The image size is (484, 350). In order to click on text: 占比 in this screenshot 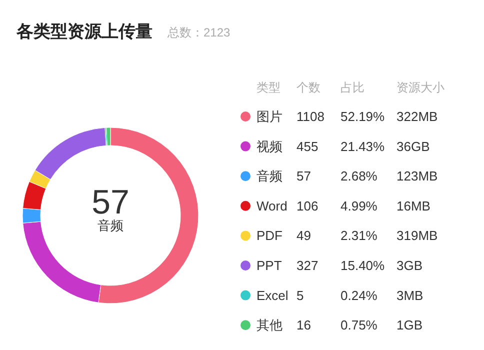, I will do `click(352, 87)`.